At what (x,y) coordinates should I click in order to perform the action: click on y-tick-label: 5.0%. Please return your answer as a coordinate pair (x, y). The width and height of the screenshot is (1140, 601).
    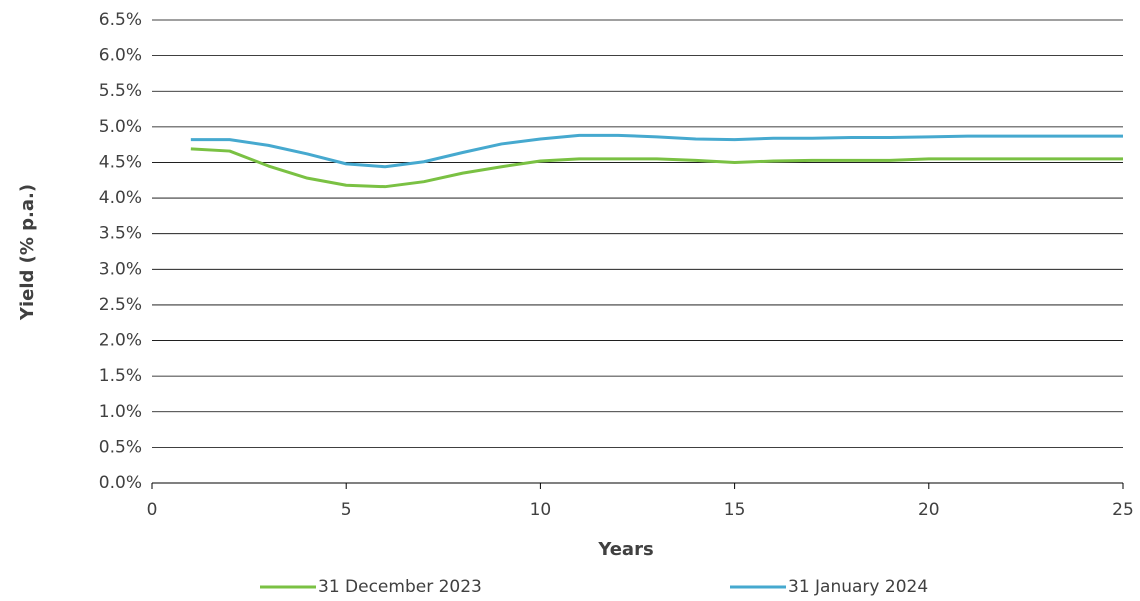
    Looking at the image, I should click on (120, 127).